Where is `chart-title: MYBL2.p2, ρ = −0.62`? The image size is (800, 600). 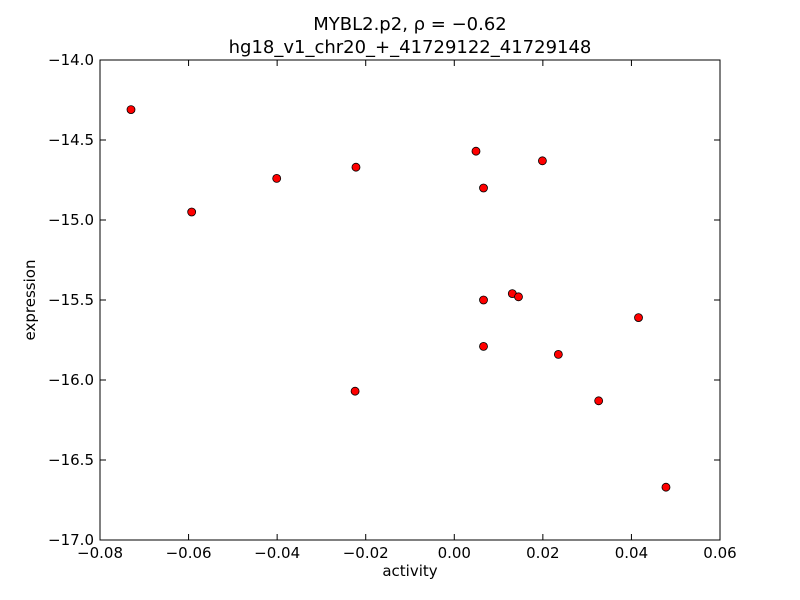
chart-title: MYBL2.p2, ρ = −0.62 is located at coordinates (410, 24).